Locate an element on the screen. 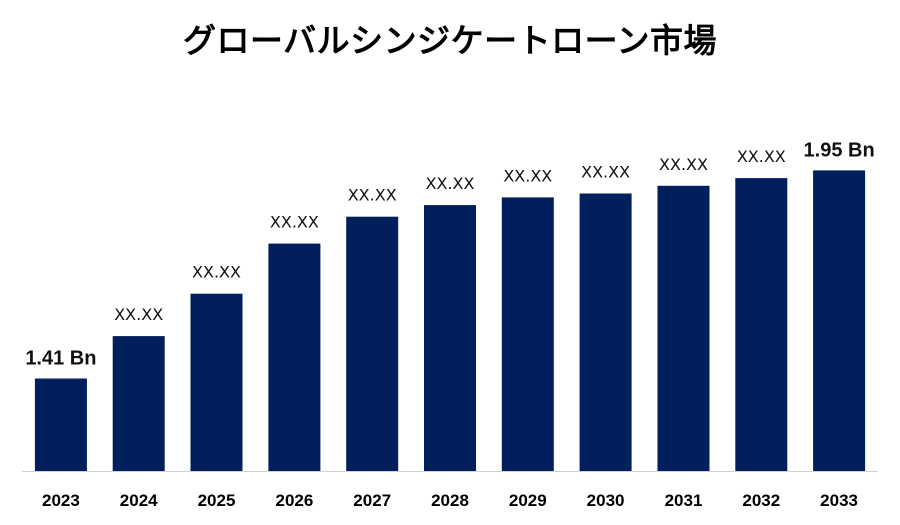 This screenshot has width=900, height=525. bar-2025 is located at coordinates (216, 382).